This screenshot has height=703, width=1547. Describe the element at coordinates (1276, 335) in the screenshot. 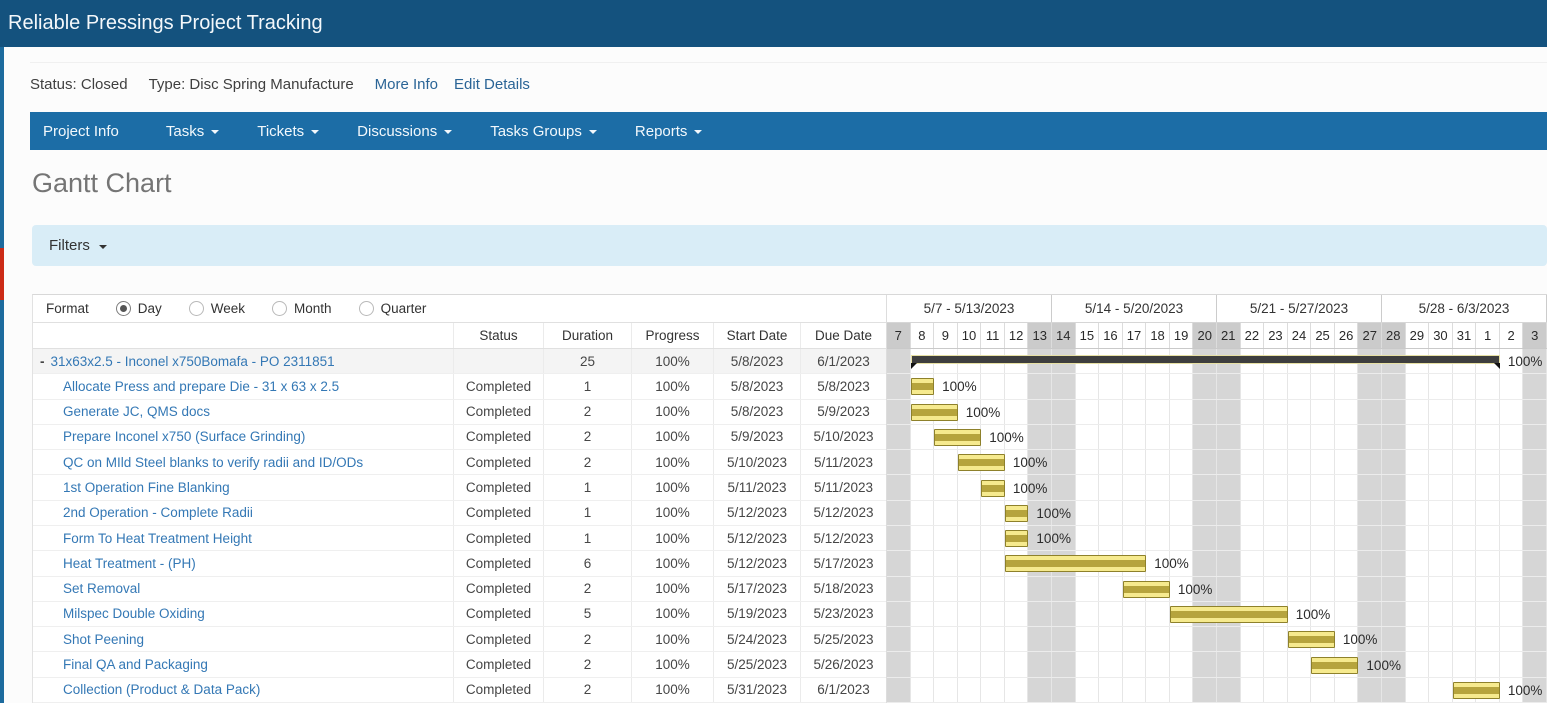

I see `day-header-cell: 23` at that location.